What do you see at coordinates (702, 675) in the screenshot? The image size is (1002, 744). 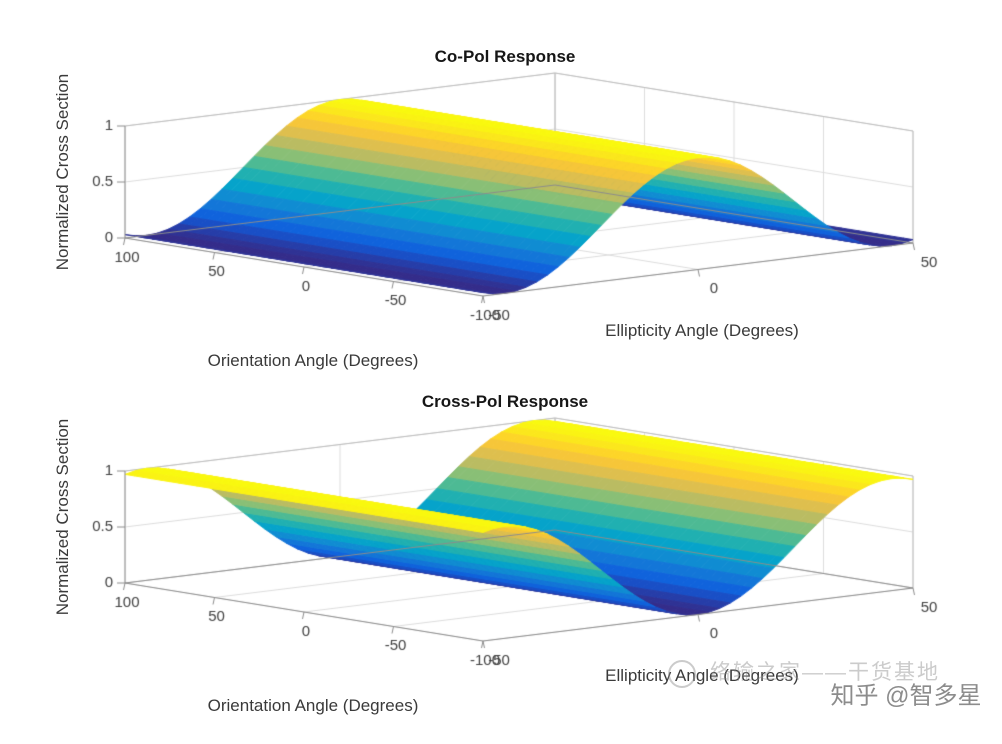 I see `crosspol-xlabel: Ellipticity Angle (Degrees)` at bounding box center [702, 675].